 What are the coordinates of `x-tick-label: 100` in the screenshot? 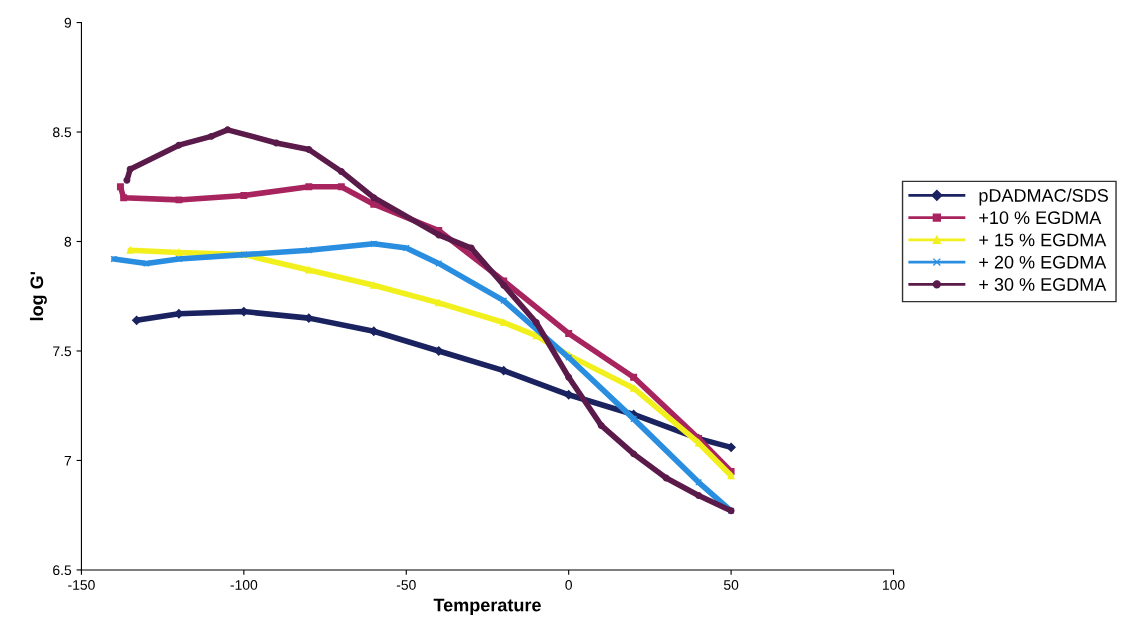 It's located at (893, 585).